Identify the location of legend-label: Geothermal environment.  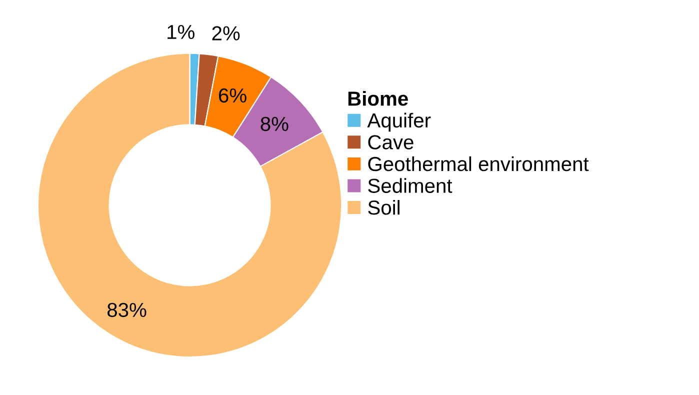
(478, 164).